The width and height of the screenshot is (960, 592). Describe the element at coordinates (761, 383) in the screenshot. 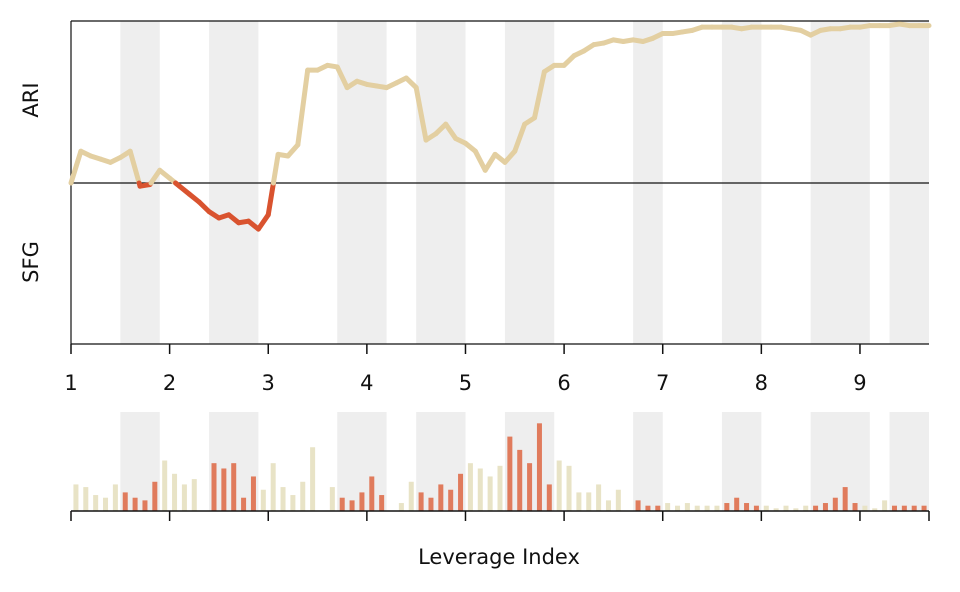

I see `top-tick-label-8: 8` at that location.